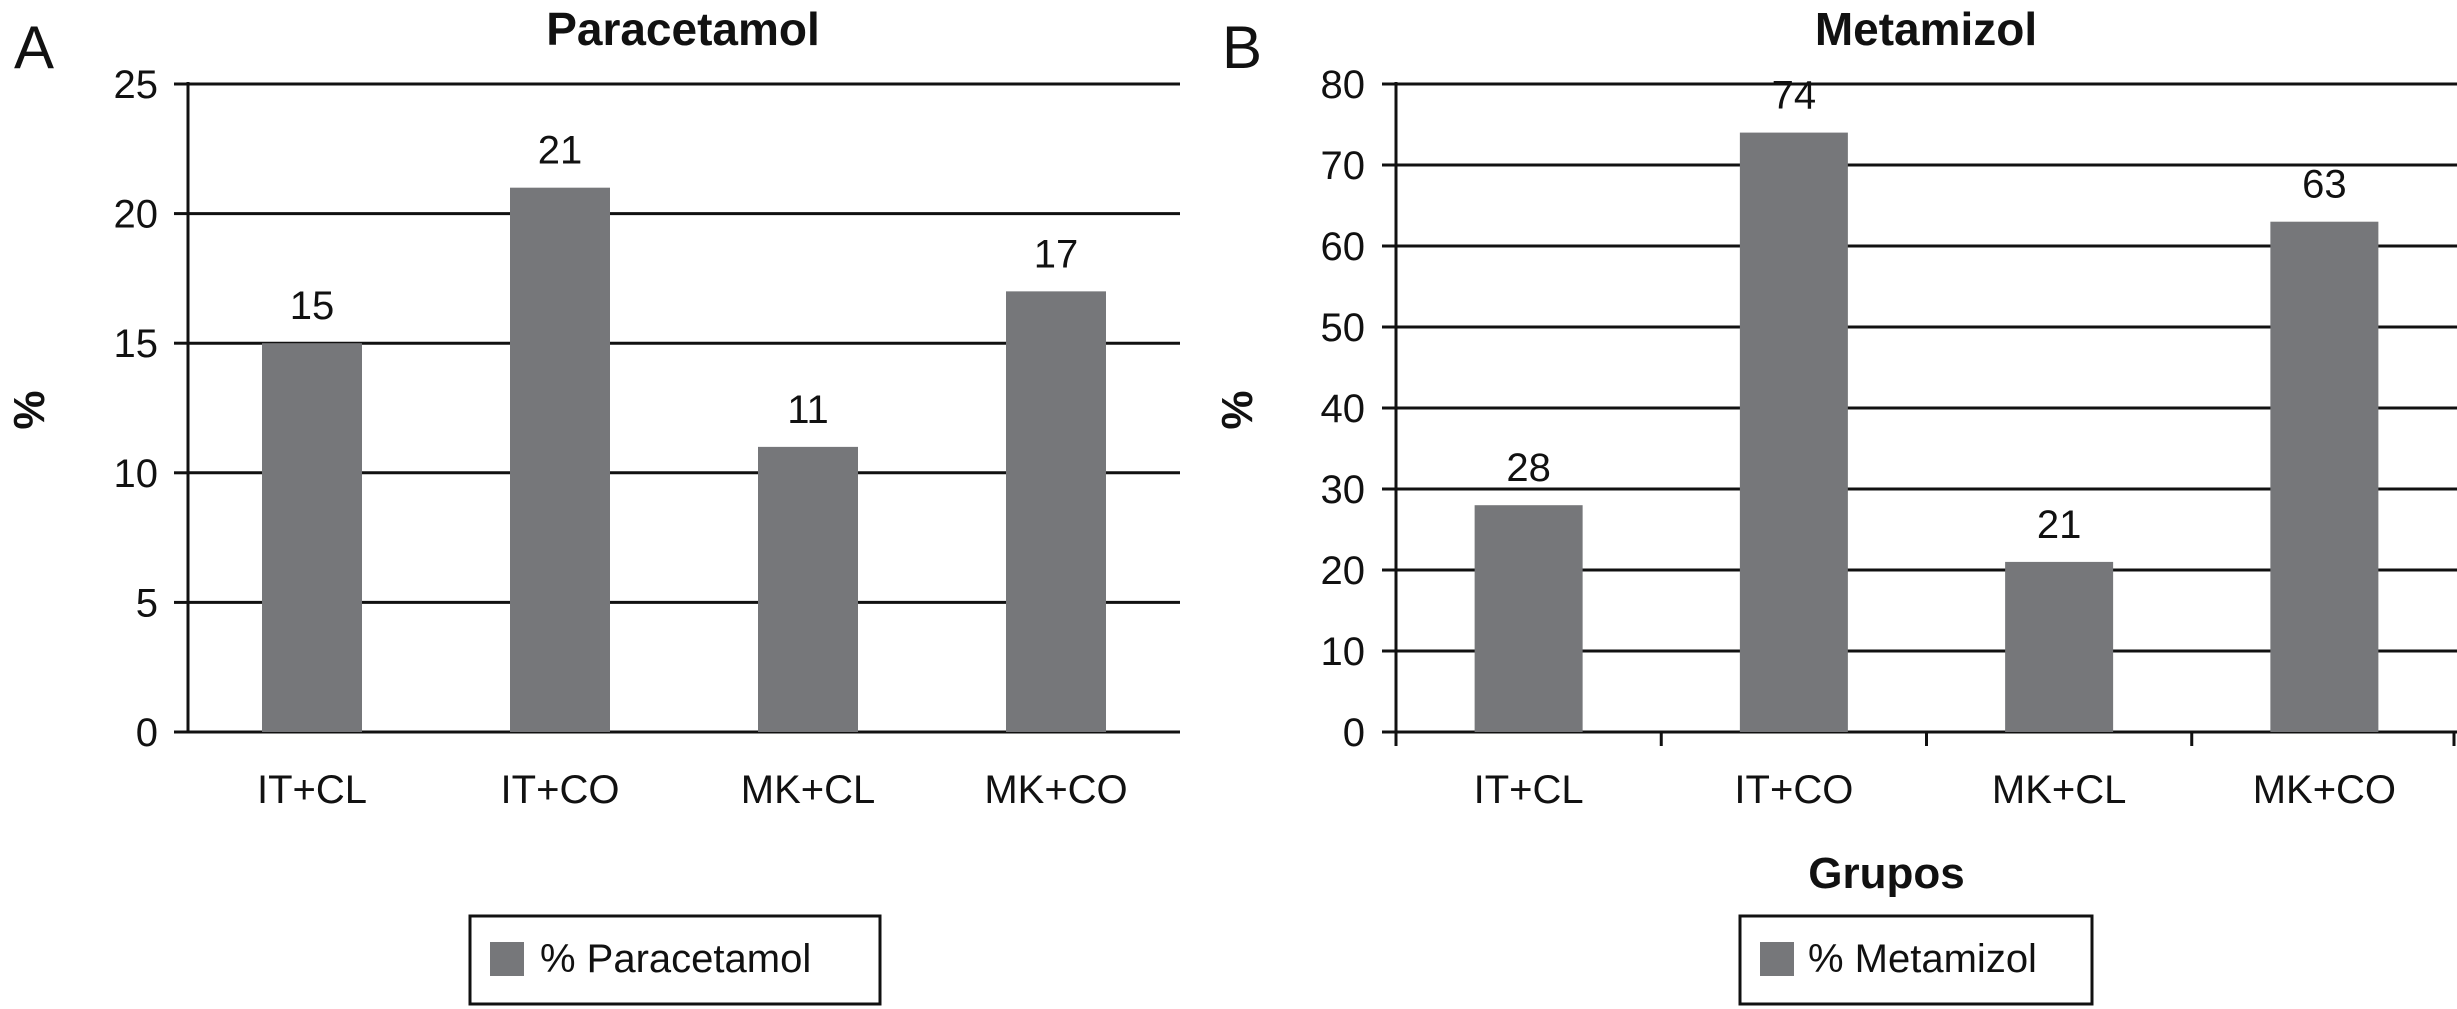  What do you see at coordinates (34, 47) in the screenshot?
I see `panel-letter: A` at bounding box center [34, 47].